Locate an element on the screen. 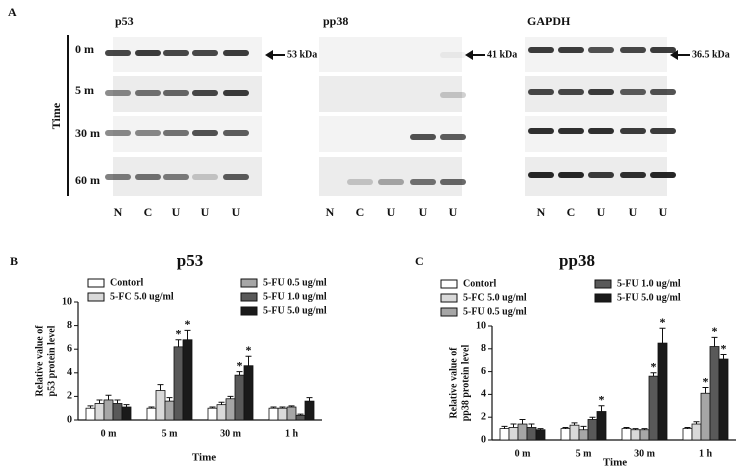 The width and height of the screenshot is (740, 468). x-tick-label: 5 m is located at coordinates (170, 433).